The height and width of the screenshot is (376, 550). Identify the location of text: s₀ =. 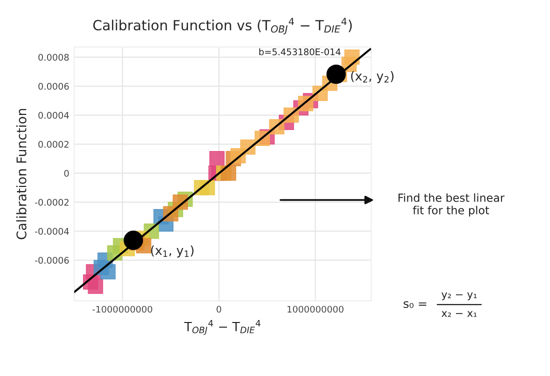
(415, 304).